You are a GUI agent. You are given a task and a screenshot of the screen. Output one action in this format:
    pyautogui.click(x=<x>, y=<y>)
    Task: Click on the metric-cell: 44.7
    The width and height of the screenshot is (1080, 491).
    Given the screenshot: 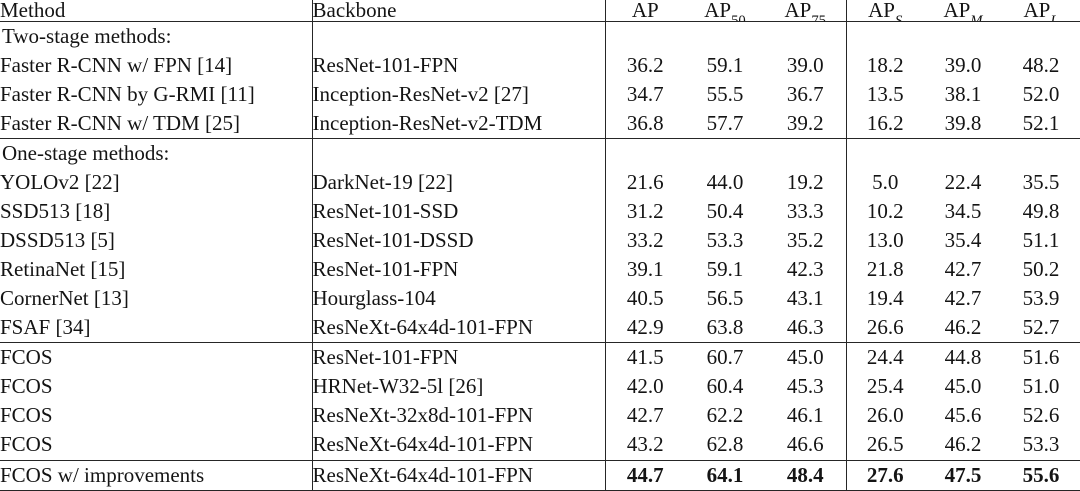 What is the action you would take?
    pyautogui.click(x=645, y=475)
    